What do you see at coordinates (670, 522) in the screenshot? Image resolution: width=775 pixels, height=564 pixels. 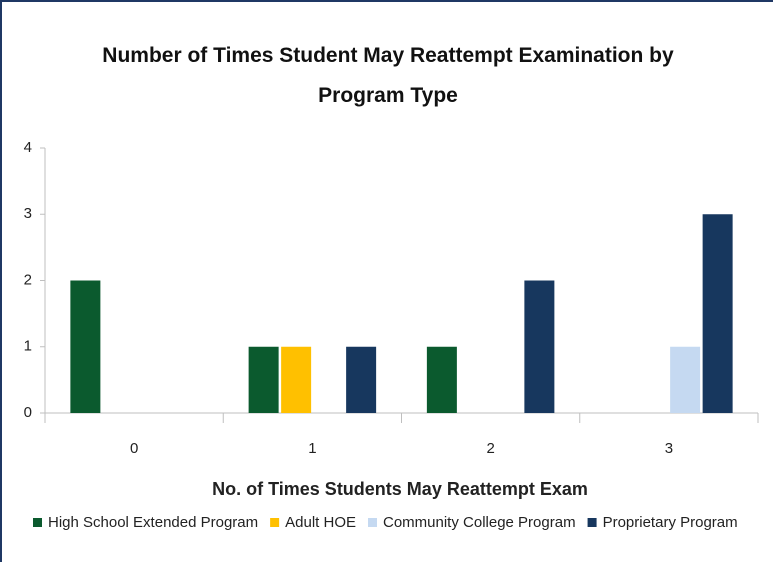 I see `legend-label: Proprietary Program` at bounding box center [670, 522].